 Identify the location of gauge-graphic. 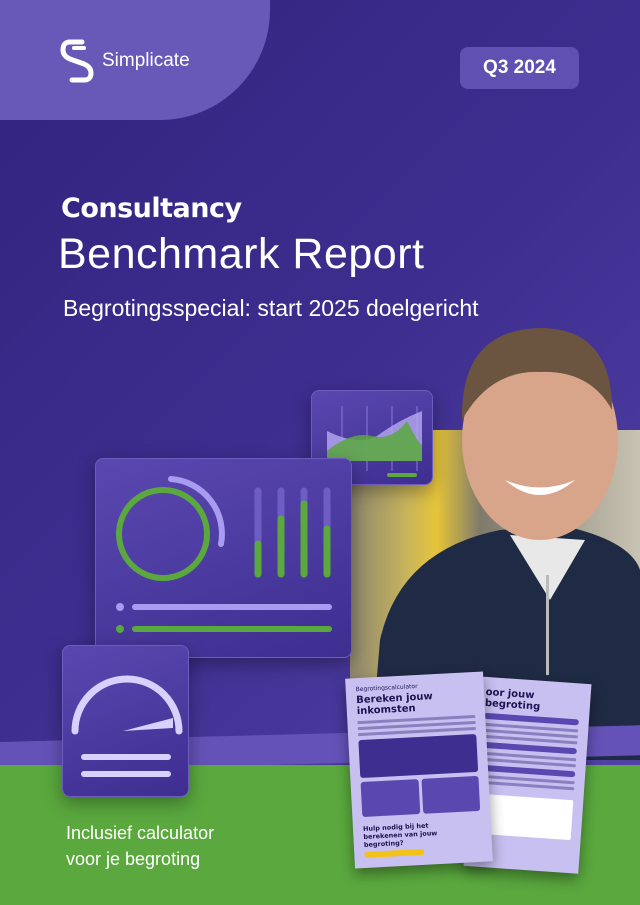
(127, 726).